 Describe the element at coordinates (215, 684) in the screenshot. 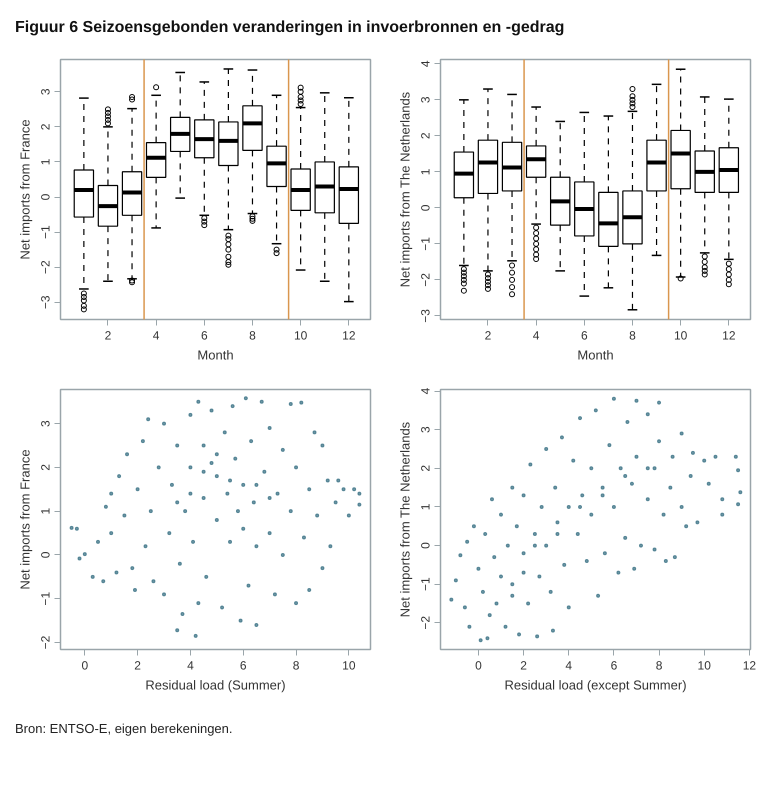

I see `x-axis-title: Residual load (Summer)` at that location.